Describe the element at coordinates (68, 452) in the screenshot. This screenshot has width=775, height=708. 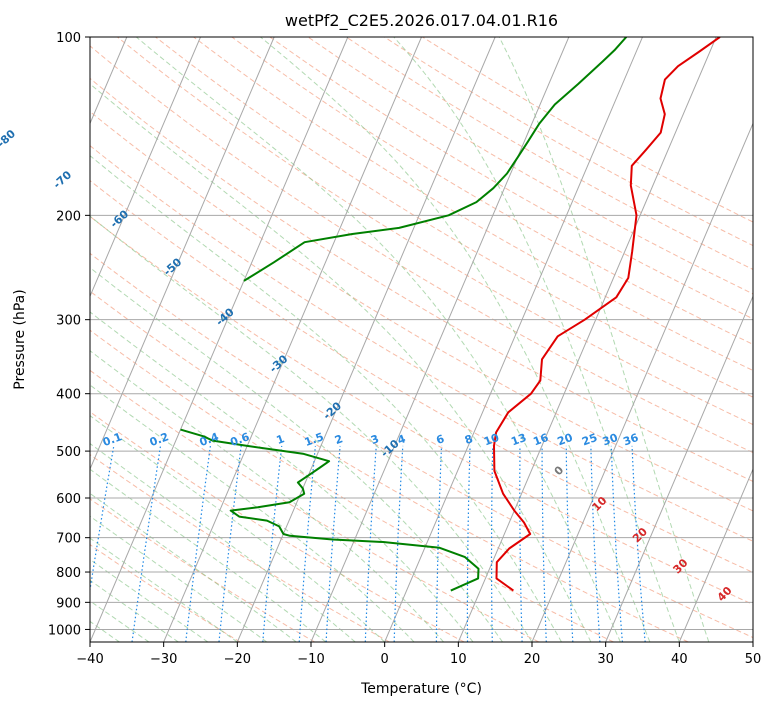
I see `y-tick-label: 500` at that location.